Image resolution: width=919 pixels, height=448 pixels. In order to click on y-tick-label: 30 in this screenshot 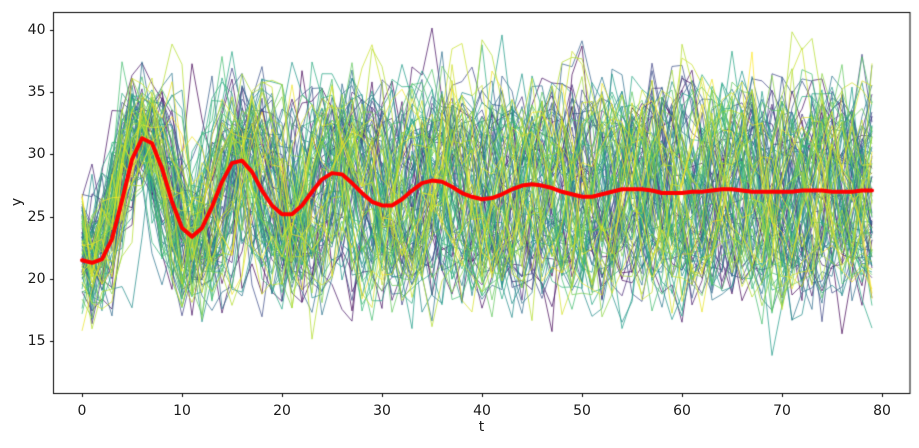, I will do `click(36, 154)`.